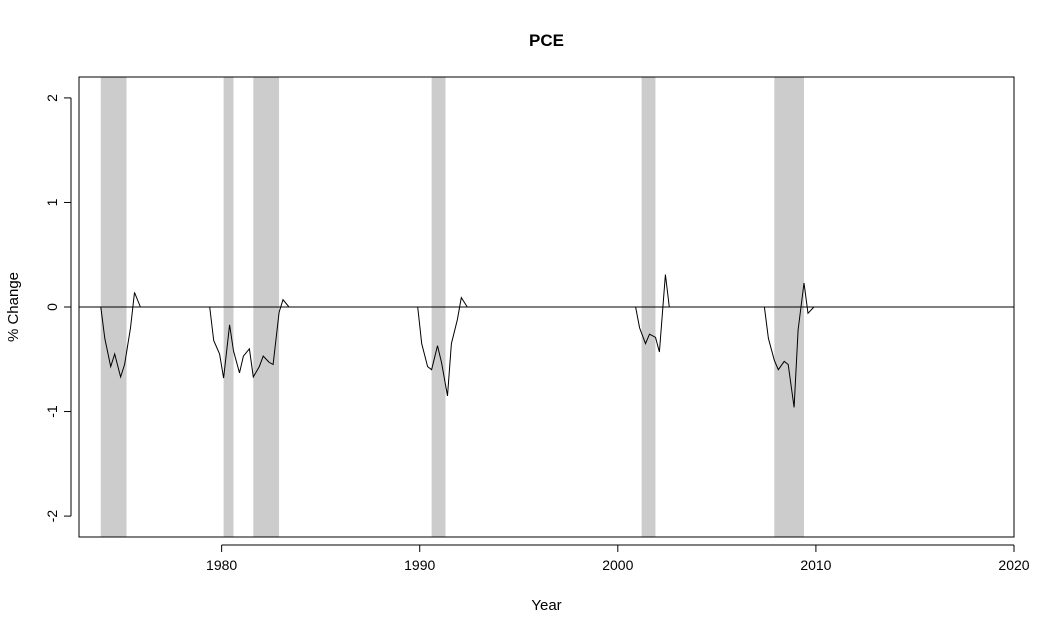 The width and height of the screenshot is (1055, 635). I want to click on series-lines, so click(459, 341).